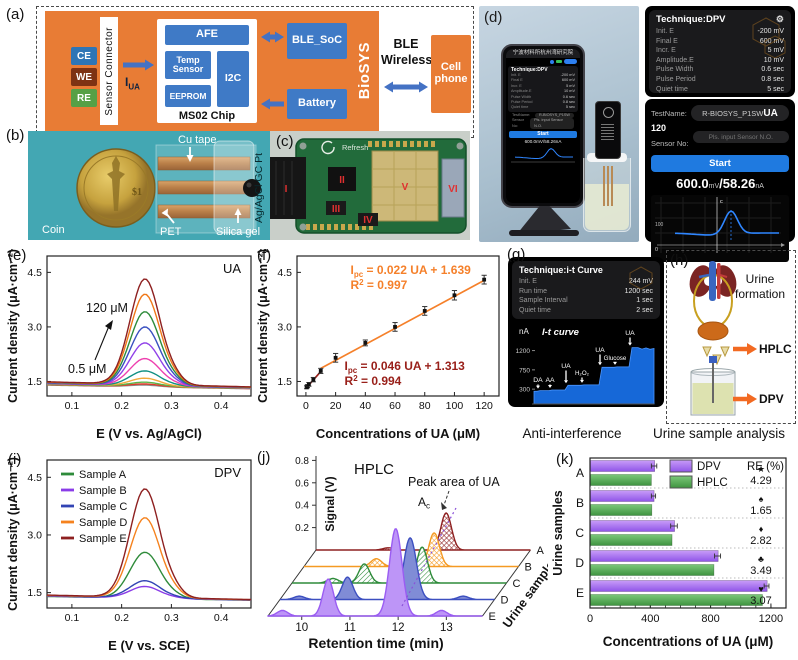 The height and width of the screenshot is (660, 798). Describe the element at coordinates (302, 461) in the screenshot. I see `y-tick: 0.8` at that location.